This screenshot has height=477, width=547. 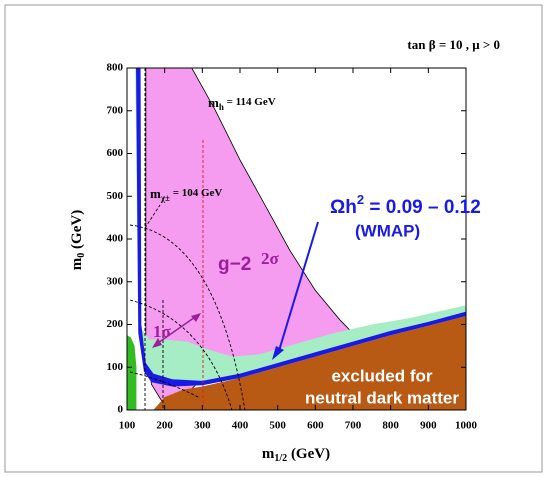 What do you see at coordinates (277, 426) in the screenshot?
I see `x-tick-label: 500` at bounding box center [277, 426].